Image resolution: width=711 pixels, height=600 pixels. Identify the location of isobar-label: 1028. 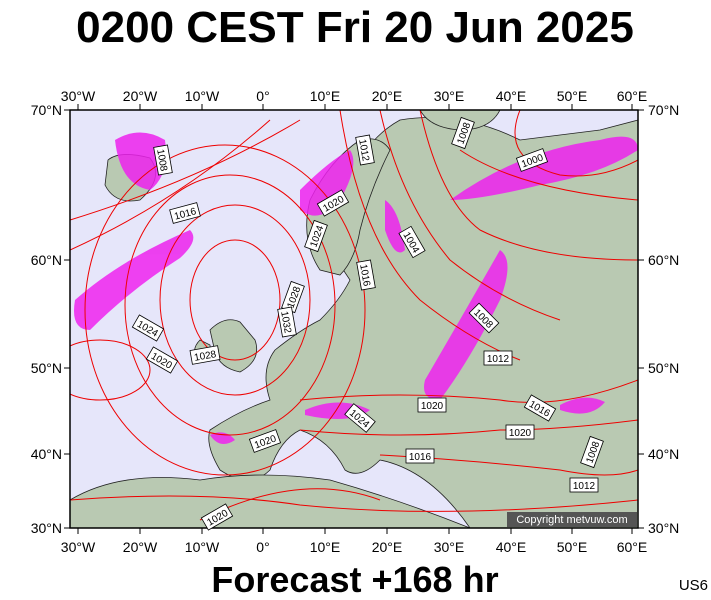
(205, 355).